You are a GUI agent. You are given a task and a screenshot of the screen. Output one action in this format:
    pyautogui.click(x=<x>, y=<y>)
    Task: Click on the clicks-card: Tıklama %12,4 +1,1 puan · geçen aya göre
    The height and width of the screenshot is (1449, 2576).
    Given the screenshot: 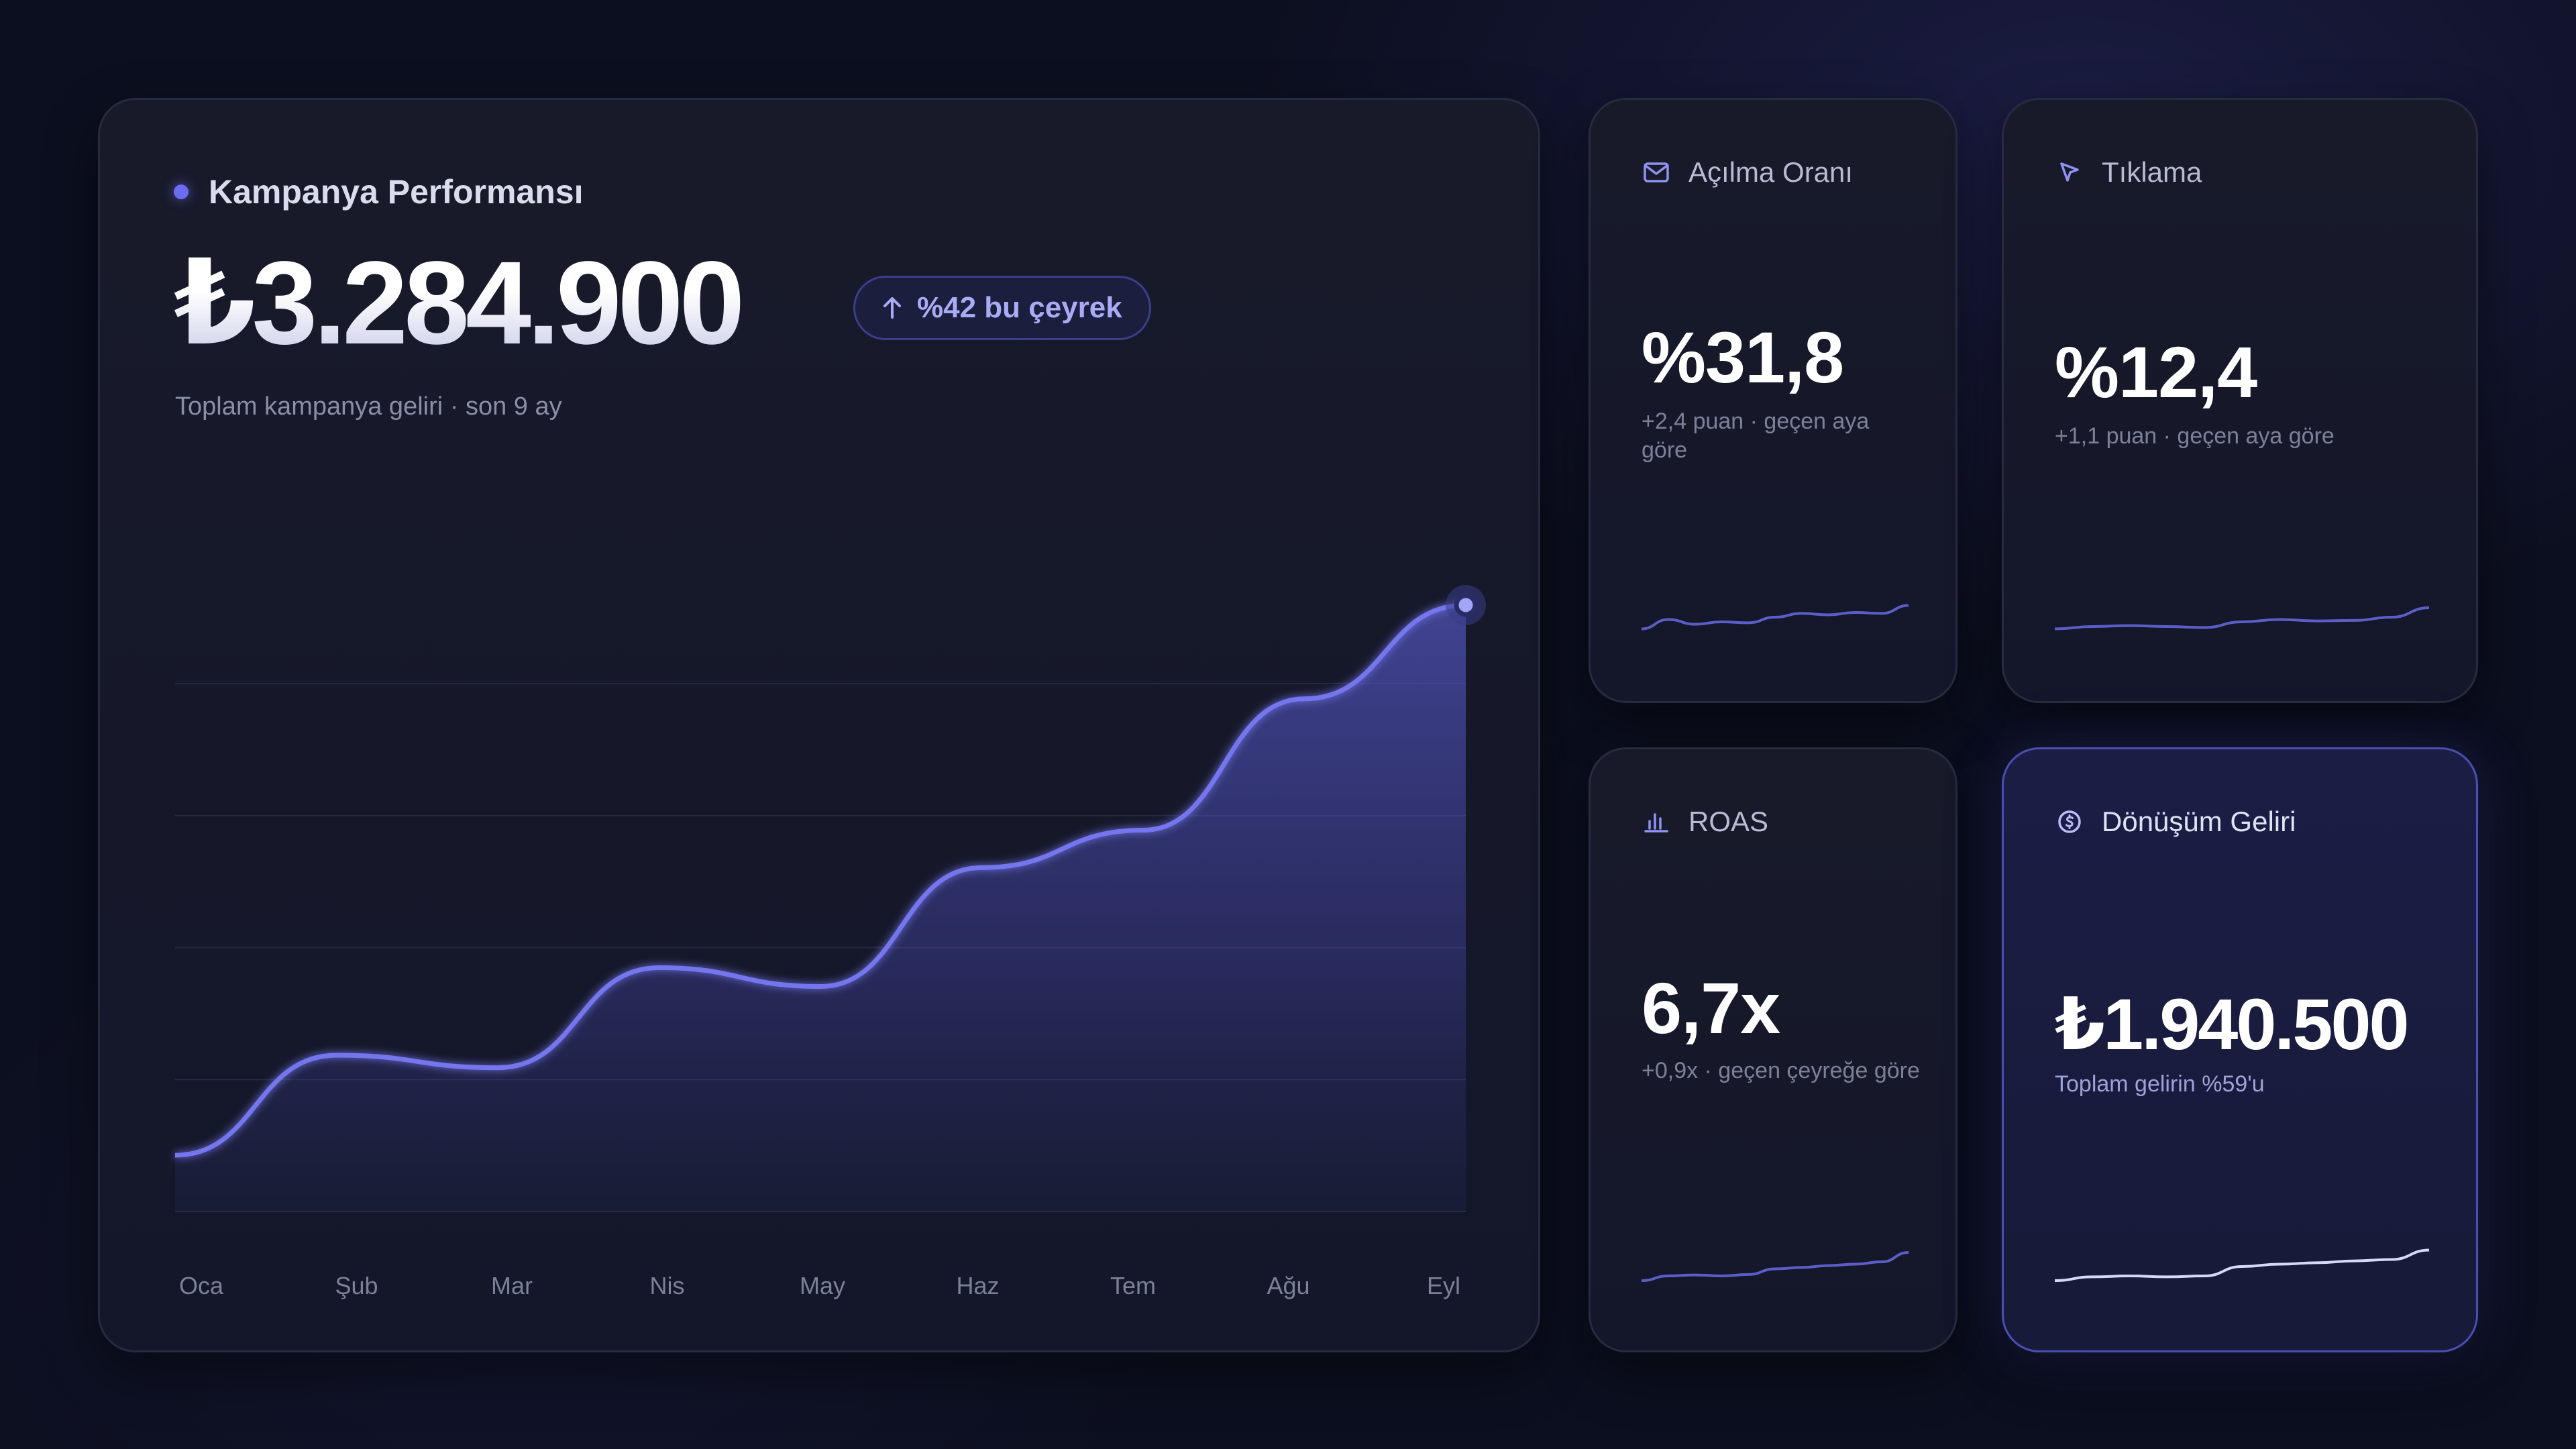 What is the action you would take?
    pyautogui.click(x=2240, y=400)
    